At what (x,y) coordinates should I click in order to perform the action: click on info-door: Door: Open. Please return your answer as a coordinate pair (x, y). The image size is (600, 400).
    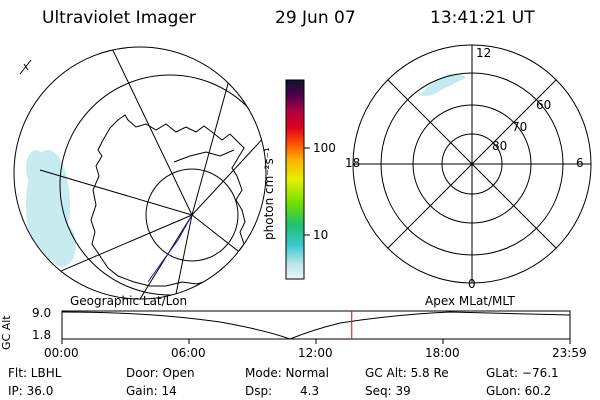
    Looking at the image, I should click on (160, 373).